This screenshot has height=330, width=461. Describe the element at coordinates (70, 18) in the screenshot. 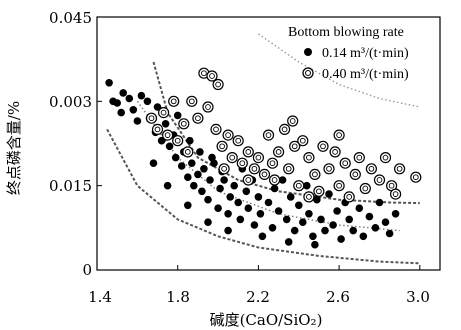

I see `y-tick-label-3: 0.045` at that location.